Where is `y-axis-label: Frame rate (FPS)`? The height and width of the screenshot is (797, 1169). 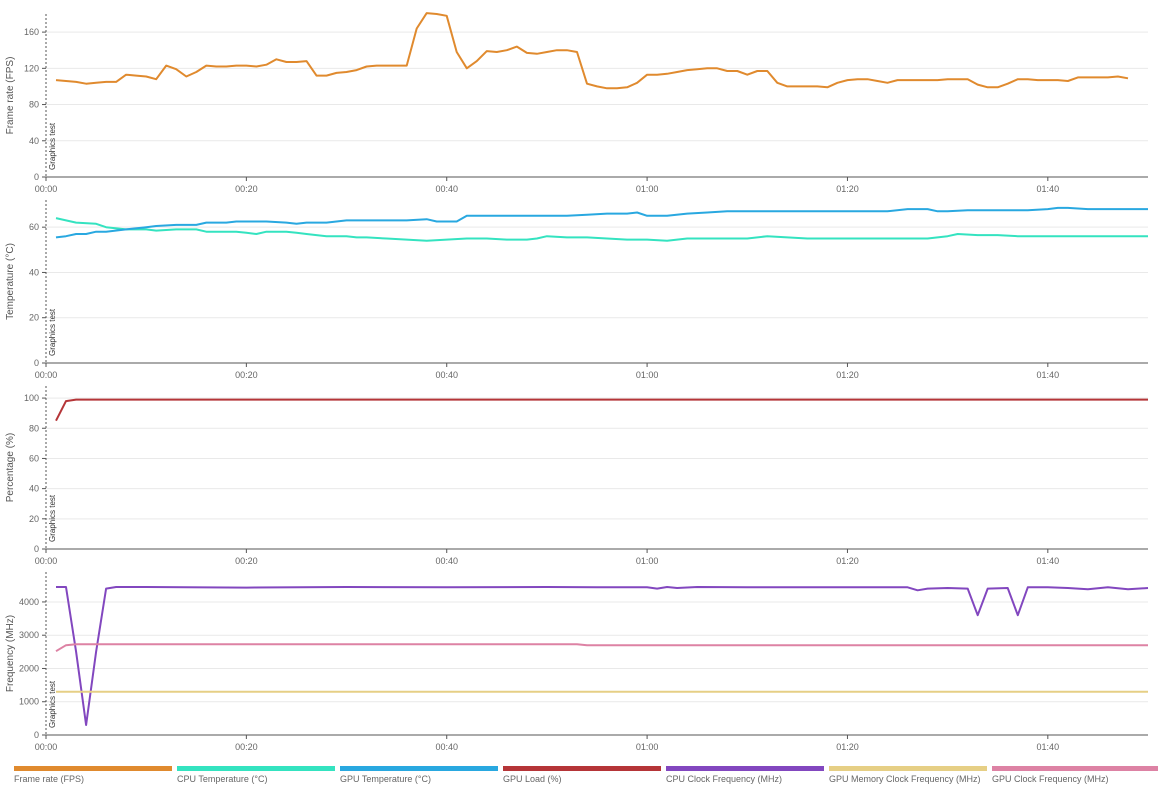 y-axis-label: Frame rate (FPS) is located at coordinates (10, 96).